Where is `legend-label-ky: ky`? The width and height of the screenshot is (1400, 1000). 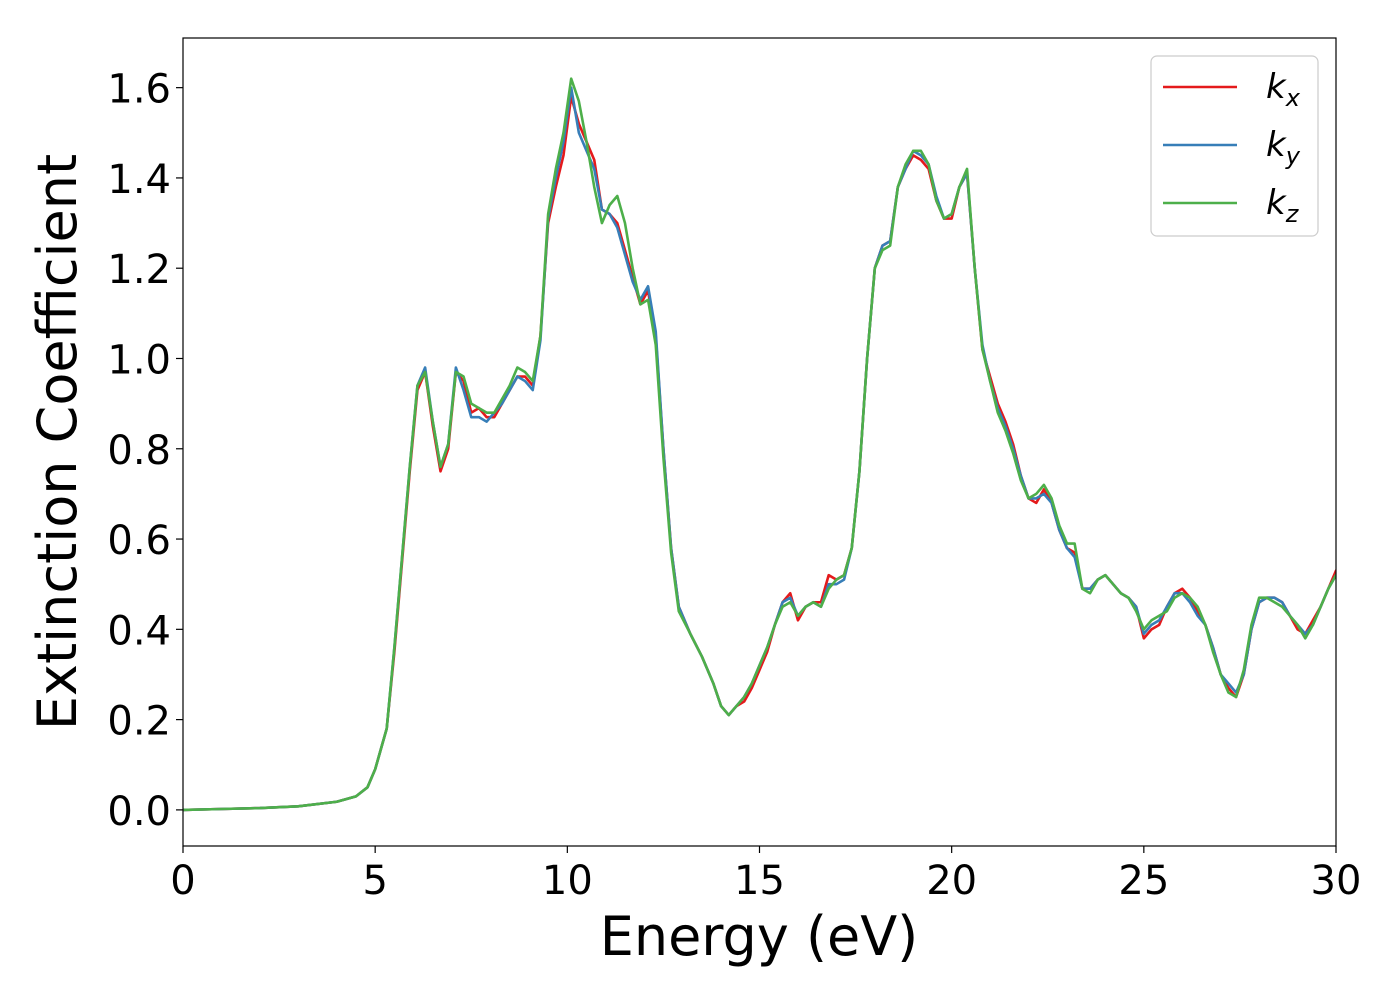
legend-label-ky: ky is located at coordinates (1283, 147).